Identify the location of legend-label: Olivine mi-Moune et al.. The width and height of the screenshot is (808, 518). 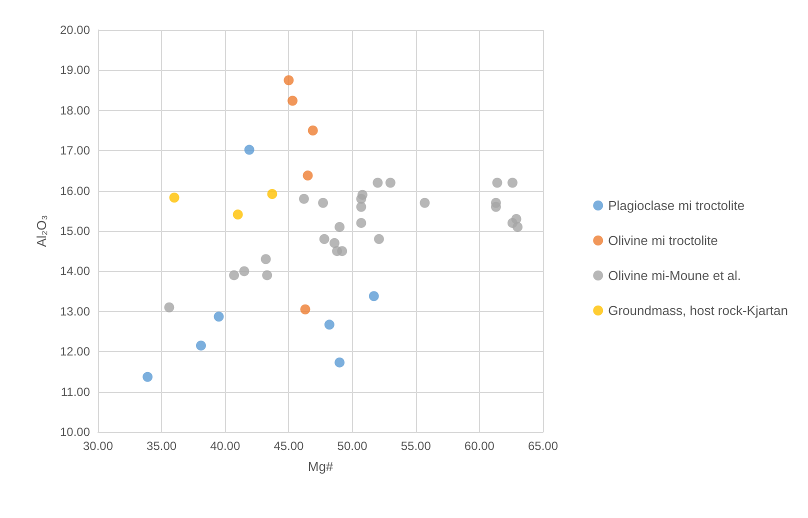
(675, 275).